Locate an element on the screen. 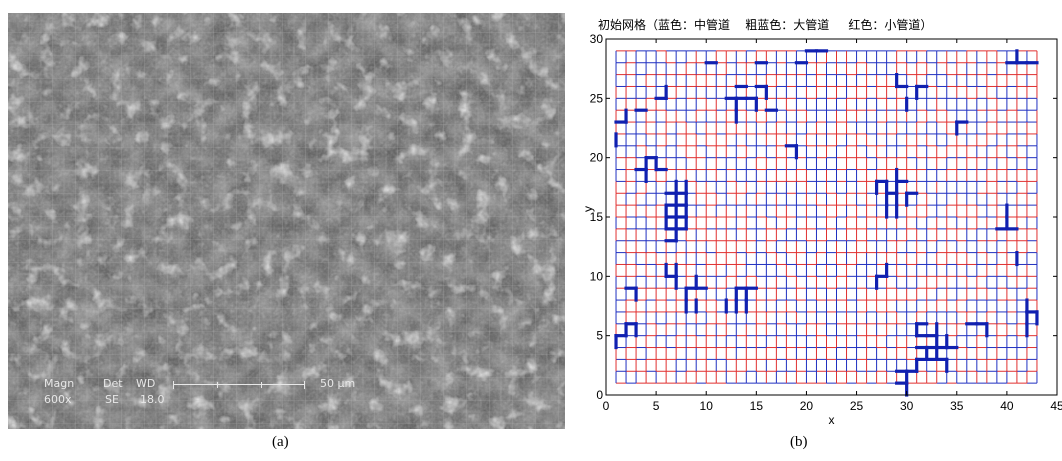  y-axis-label: y is located at coordinates (589, 209).